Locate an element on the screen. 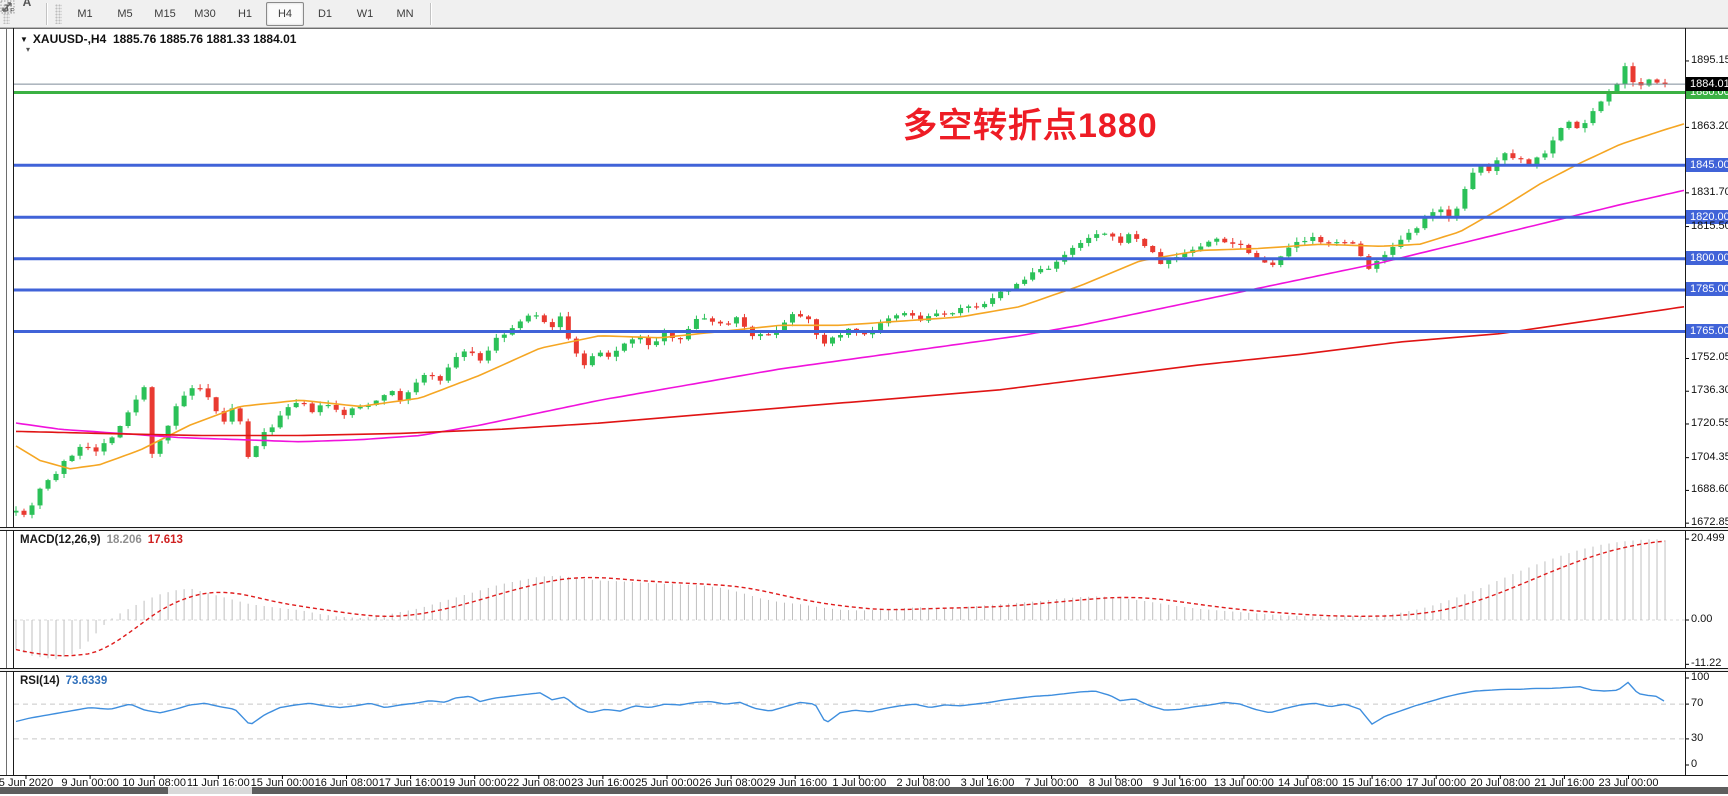 This screenshot has height=796, width=1728. toolbar: F A T ▾ M1 M5 M15 M30 H1 H4 D1 W1 MN is located at coordinates (864, 27).